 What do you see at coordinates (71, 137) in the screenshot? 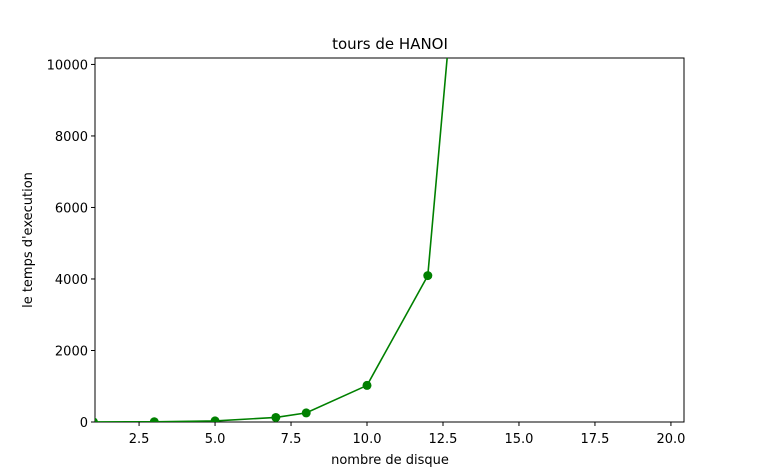
I see `y-tick-label: 8000` at bounding box center [71, 137].